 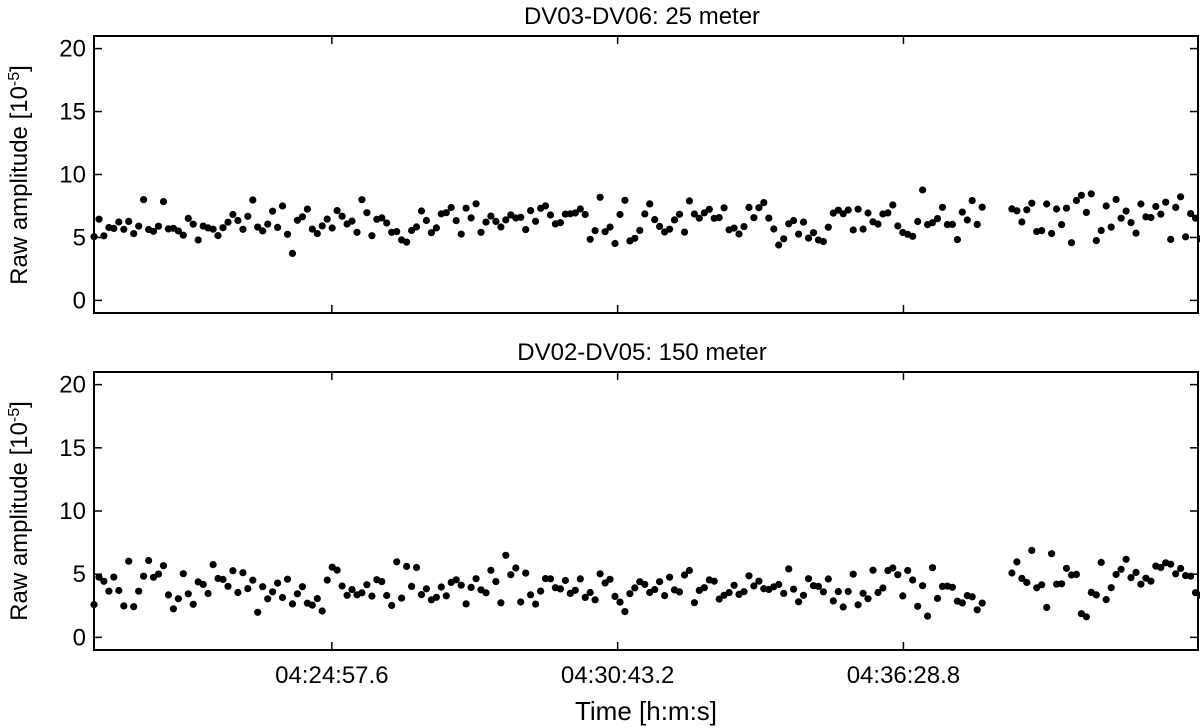 What do you see at coordinates (72, 49) in the screenshot?
I see `y-tick-label: 20` at bounding box center [72, 49].